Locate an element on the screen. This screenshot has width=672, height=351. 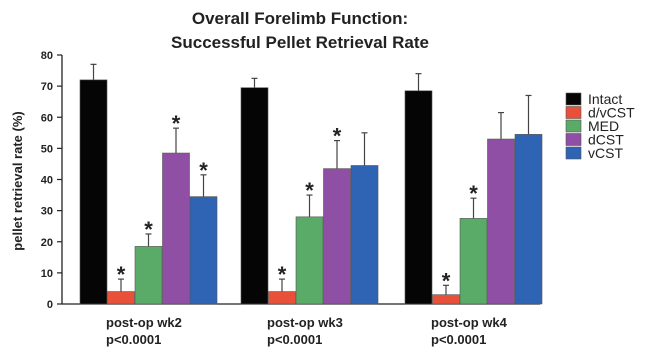
legend-label: d/vCST is located at coordinates (611, 113).